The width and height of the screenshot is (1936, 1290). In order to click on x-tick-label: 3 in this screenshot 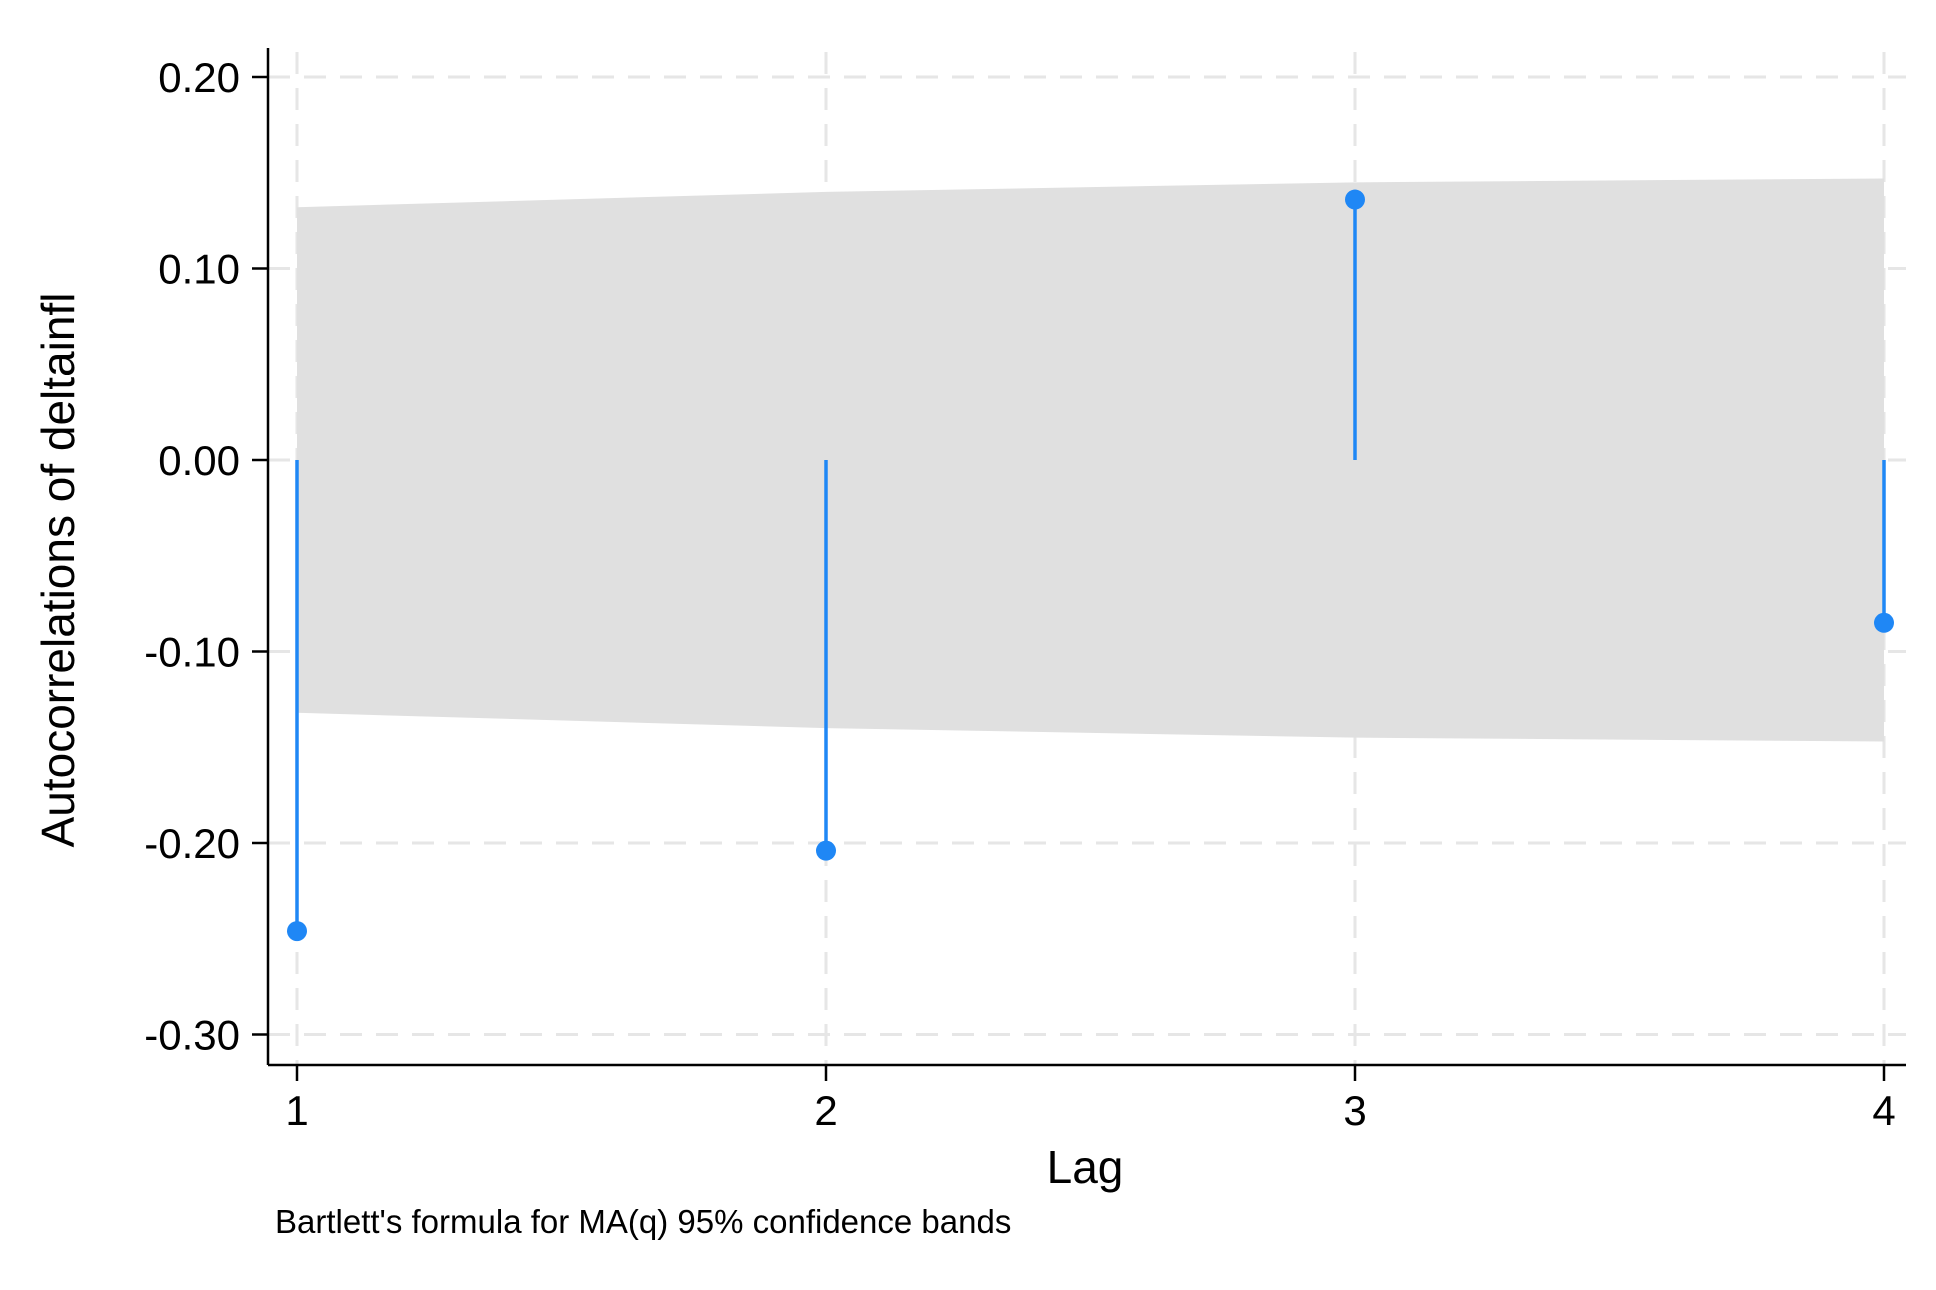, I will do `click(1354, 1110)`.